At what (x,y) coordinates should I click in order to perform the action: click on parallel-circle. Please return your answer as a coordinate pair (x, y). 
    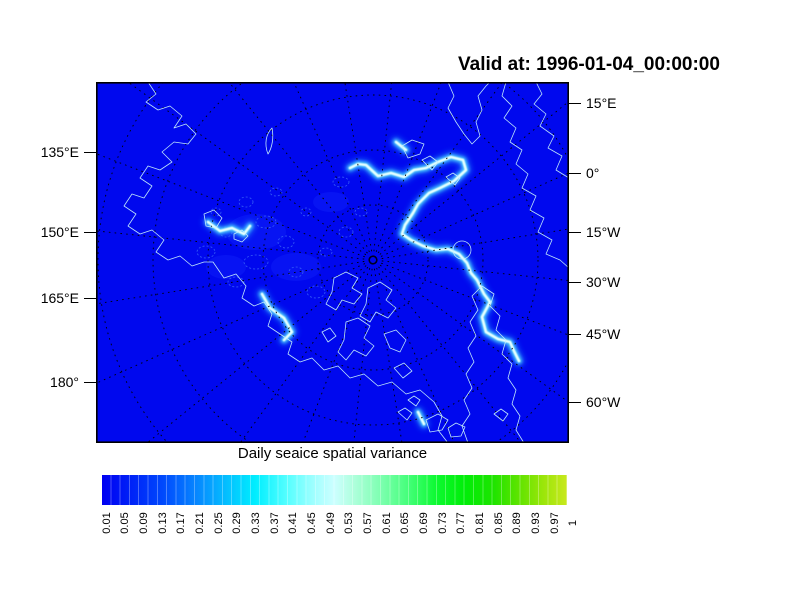
    Looking at the image, I should click on (373, 260).